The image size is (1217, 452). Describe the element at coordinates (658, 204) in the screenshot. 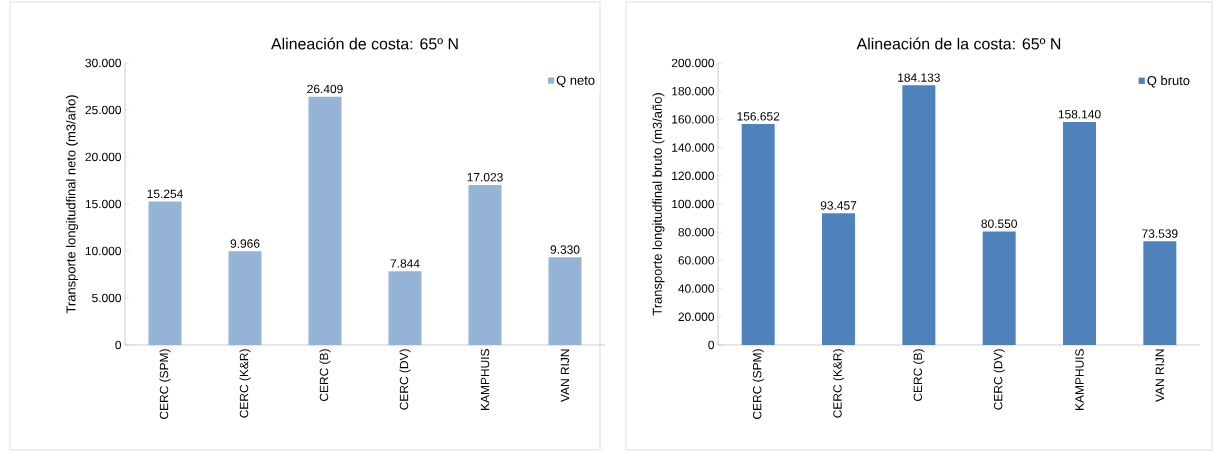

I see `y-axis-title: Transporte longitudfinal bruto (m3/año)` at that location.